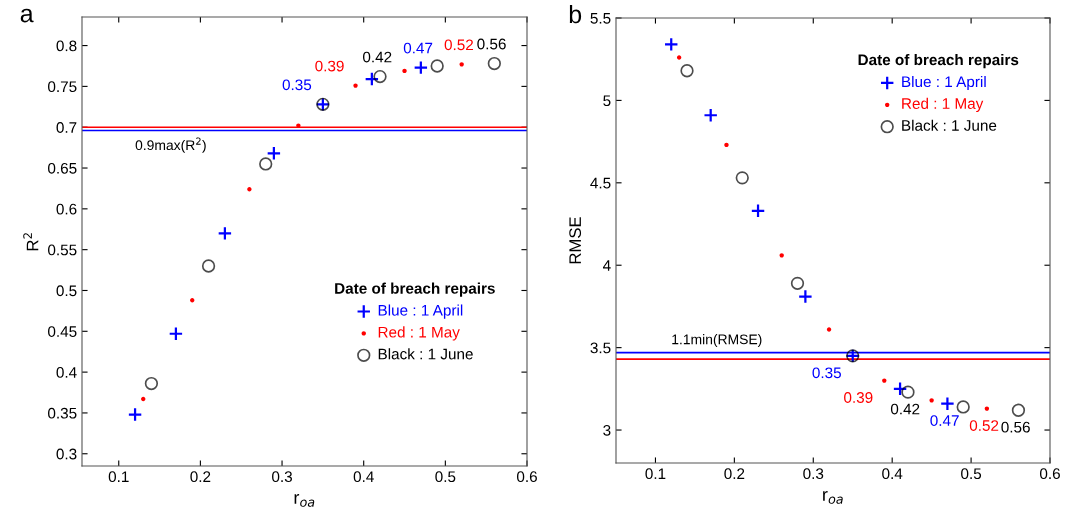 This screenshot has height=515, width=1070. Describe the element at coordinates (66, 291) in the screenshot. I see `y-tick-label: 0.5` at that location.